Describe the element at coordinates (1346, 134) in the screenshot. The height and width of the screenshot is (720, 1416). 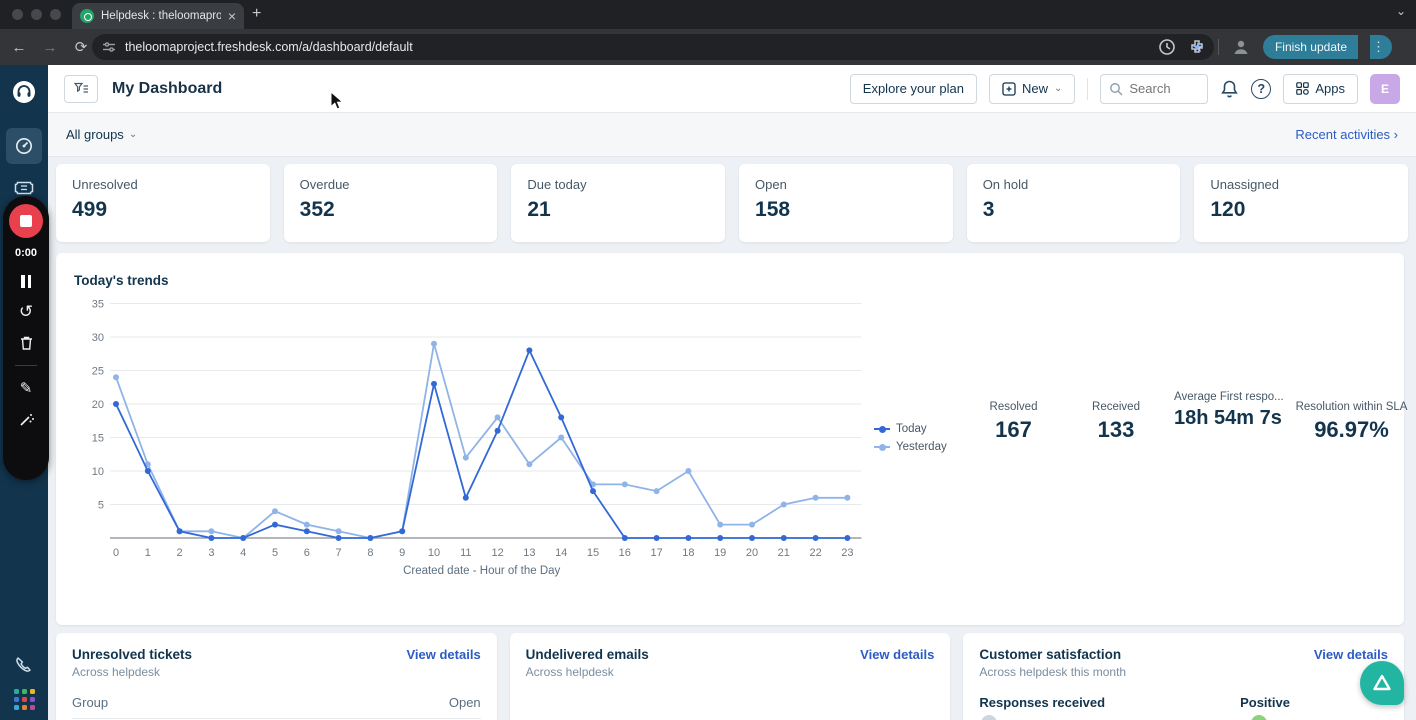
I see `recent-activities-link: Recent activities ›` at that location.